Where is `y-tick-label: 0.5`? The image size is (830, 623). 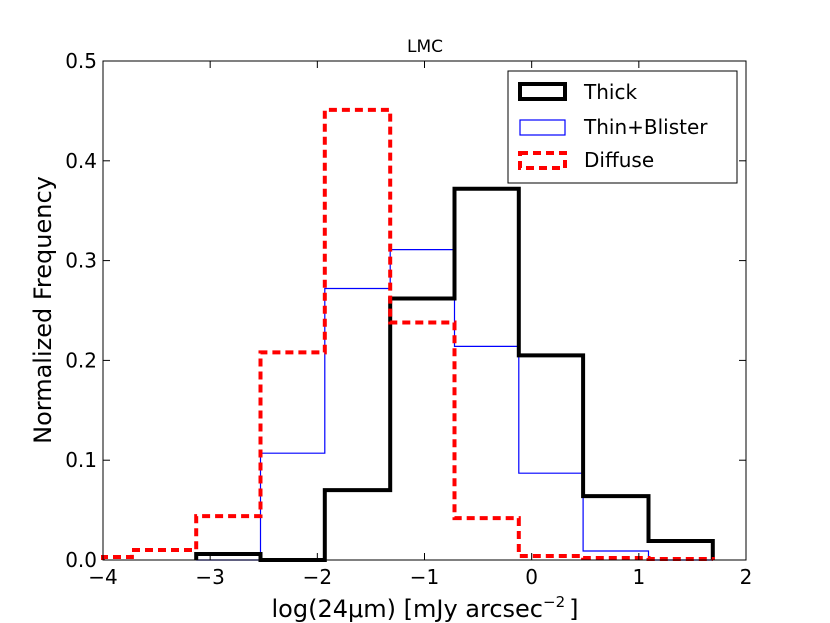
y-tick-label: 0.5 is located at coordinates (81, 61).